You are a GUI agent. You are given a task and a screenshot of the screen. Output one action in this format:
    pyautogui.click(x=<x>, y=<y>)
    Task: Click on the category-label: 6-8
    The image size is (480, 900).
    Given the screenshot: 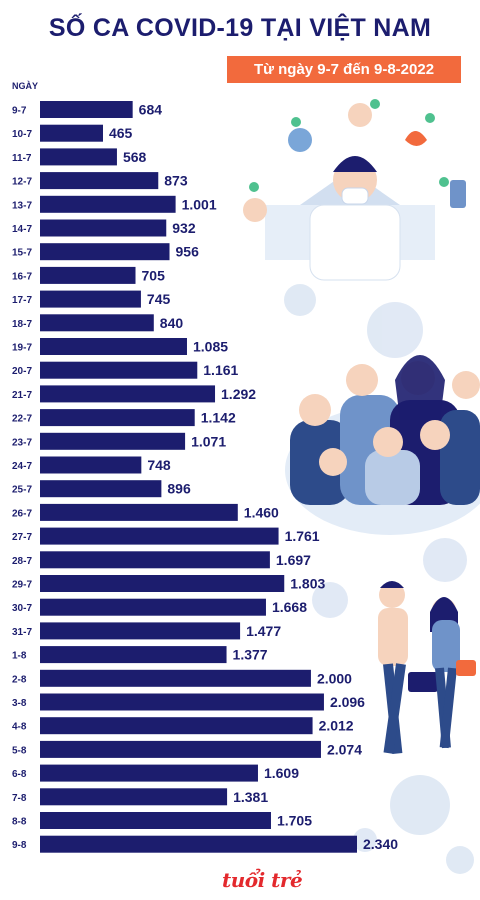 What is the action you would take?
    pyautogui.click(x=19, y=774)
    